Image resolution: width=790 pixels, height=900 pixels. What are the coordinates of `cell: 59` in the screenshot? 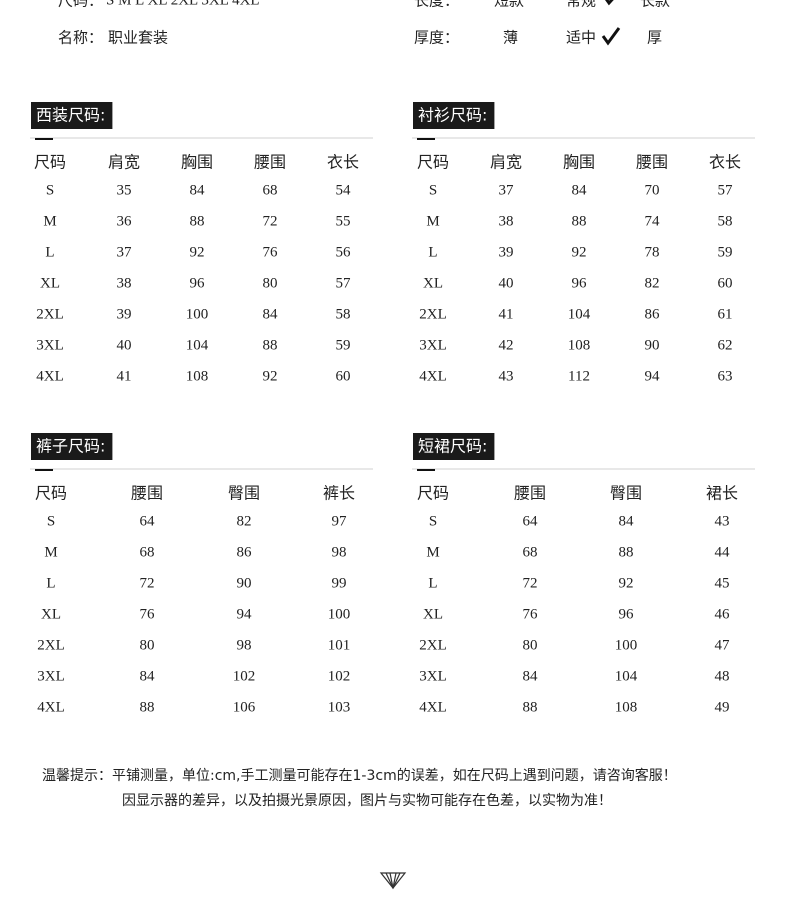 It's located at (343, 345).